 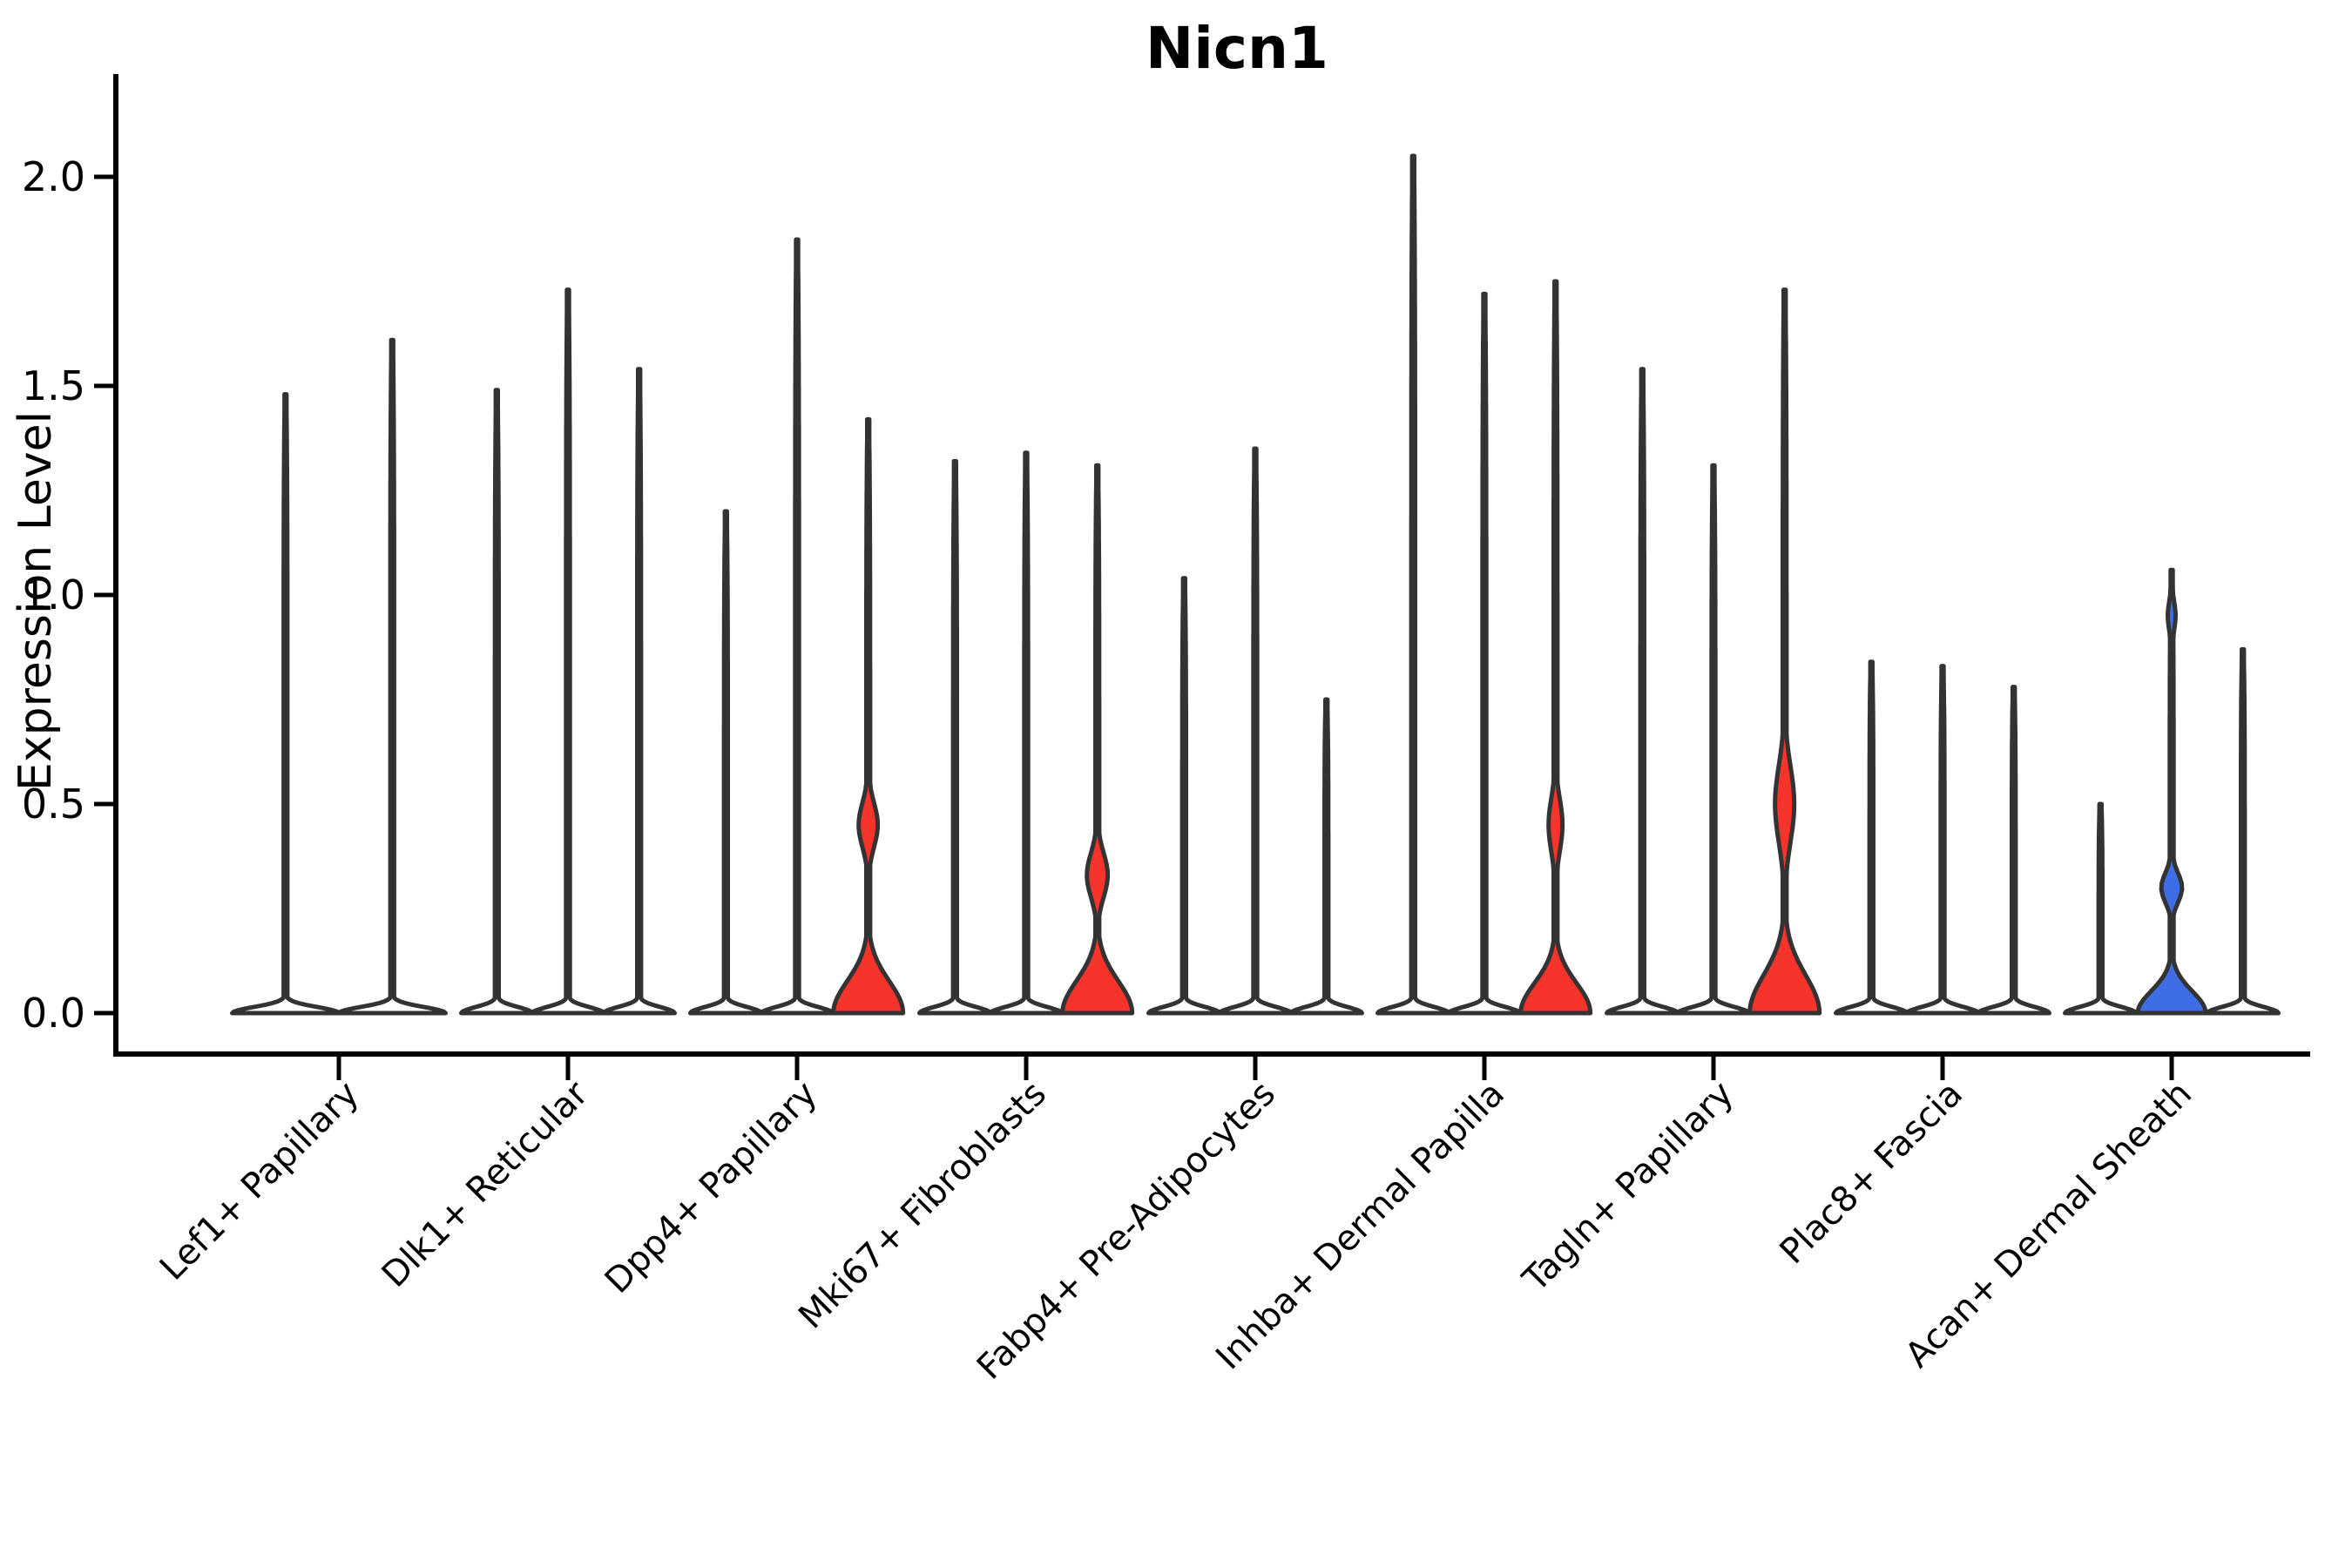 I want to click on x-tick-label: Mki67+ Fibroblasts, so click(x=923, y=1205).